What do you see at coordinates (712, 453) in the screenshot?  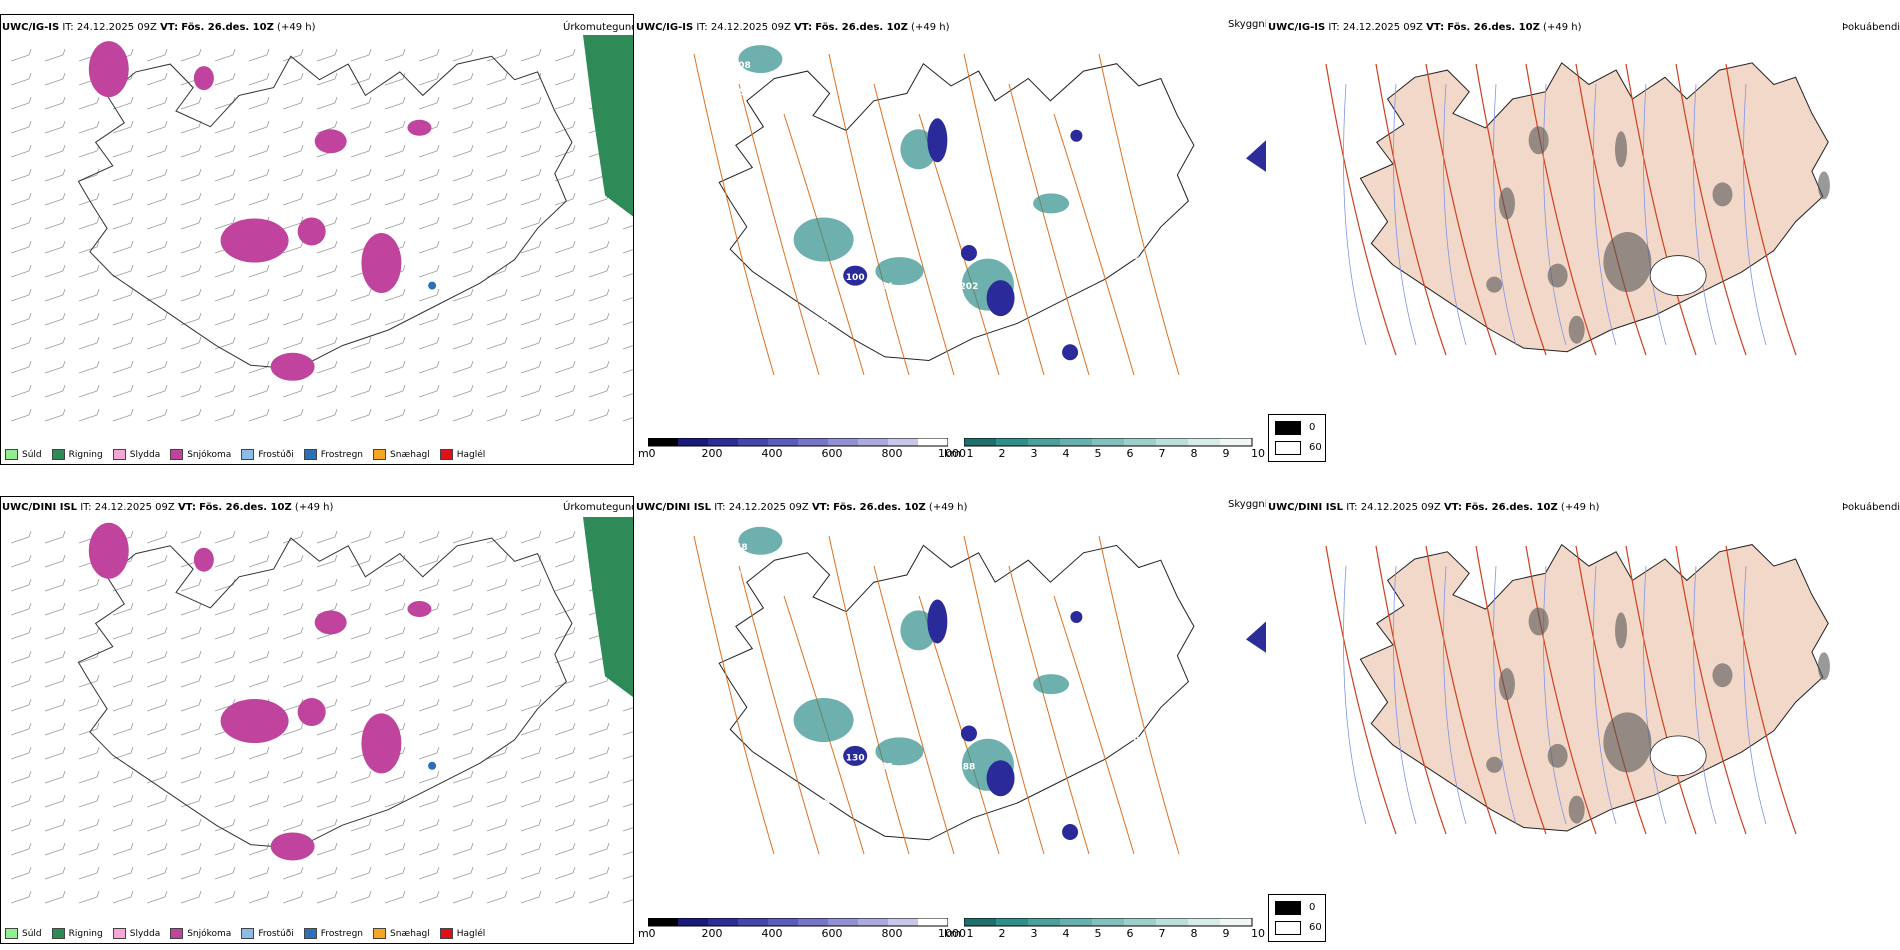 I see `height-tick-label: 200` at bounding box center [712, 453].